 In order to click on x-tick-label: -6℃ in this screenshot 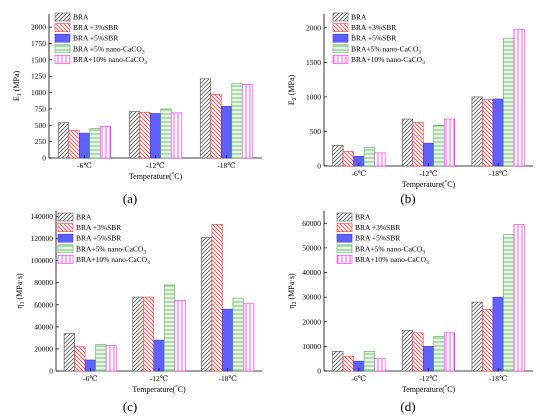, I will do `click(359, 378)`.